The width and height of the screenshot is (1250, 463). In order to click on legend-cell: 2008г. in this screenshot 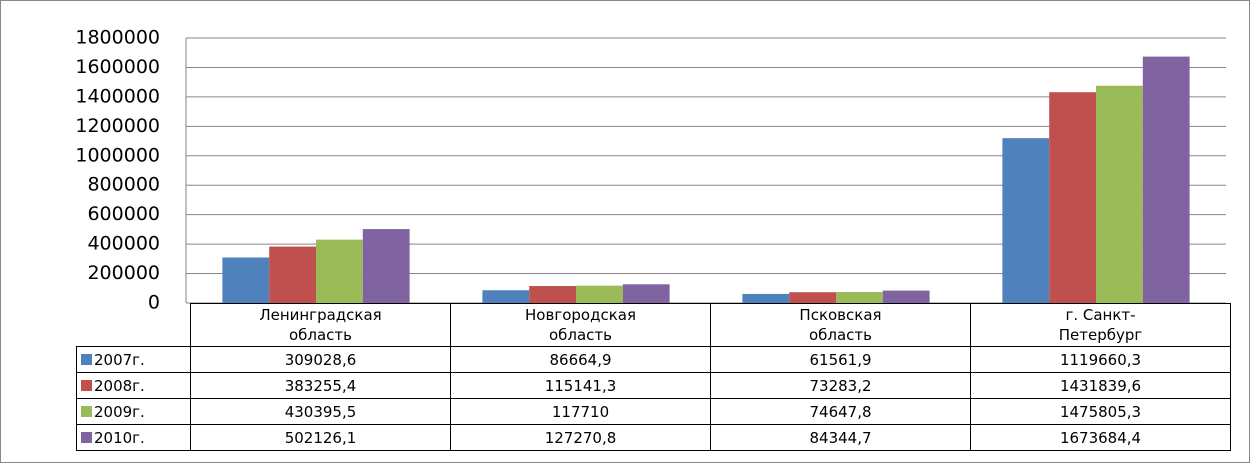, I will do `click(133, 385)`.